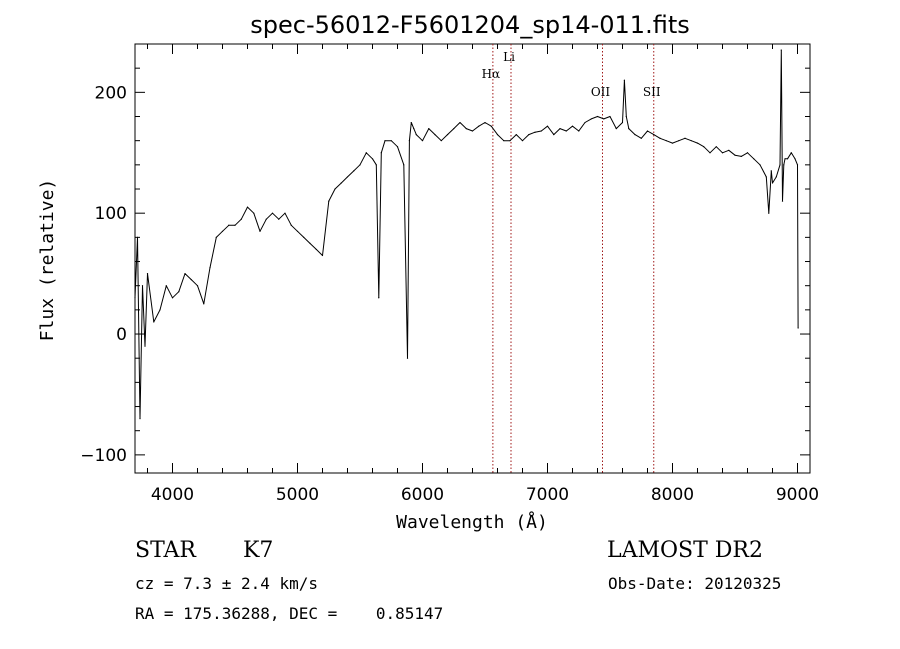  I want to click on y-tick-label: 200, so click(111, 93).